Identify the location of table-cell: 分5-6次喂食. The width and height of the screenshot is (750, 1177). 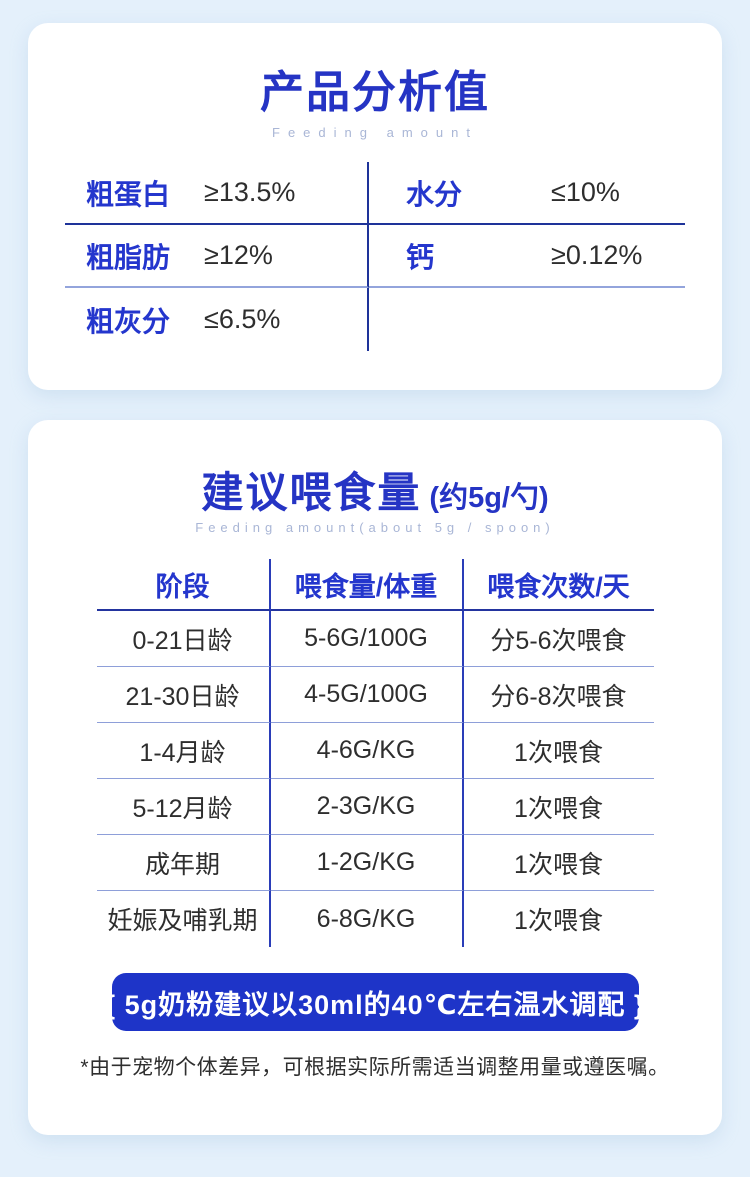
(558, 639).